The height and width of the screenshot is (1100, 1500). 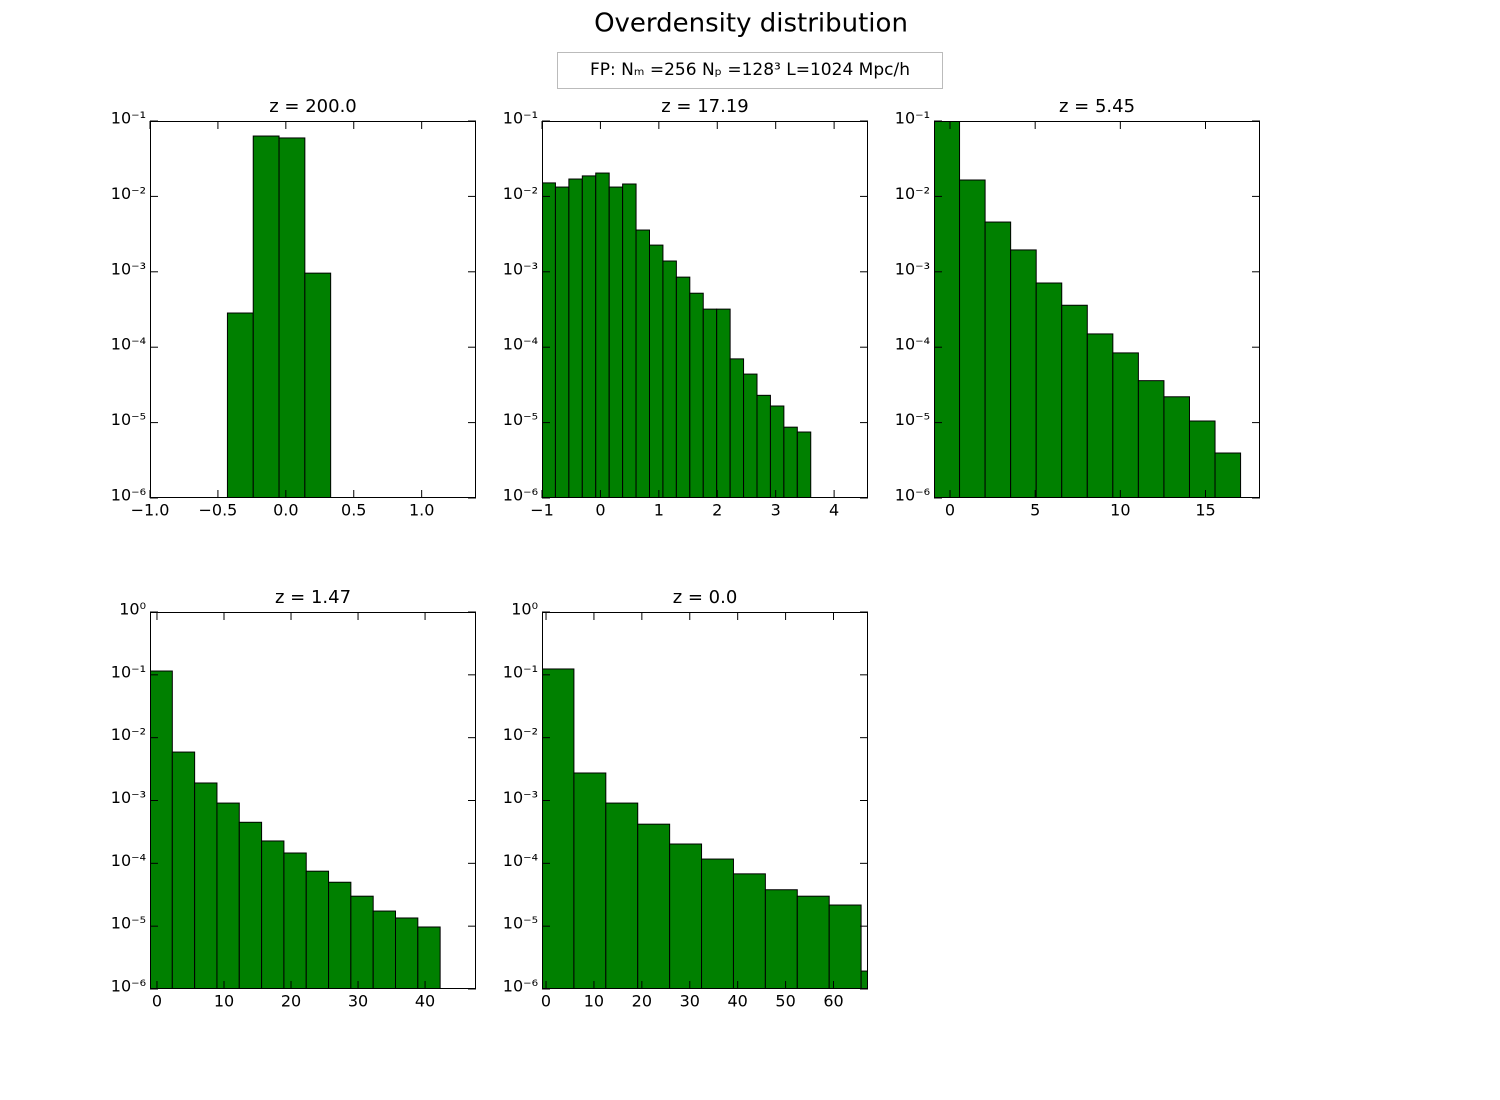 What do you see at coordinates (1097, 106) in the screenshot?
I see `panel-title: z = 5.45` at bounding box center [1097, 106].